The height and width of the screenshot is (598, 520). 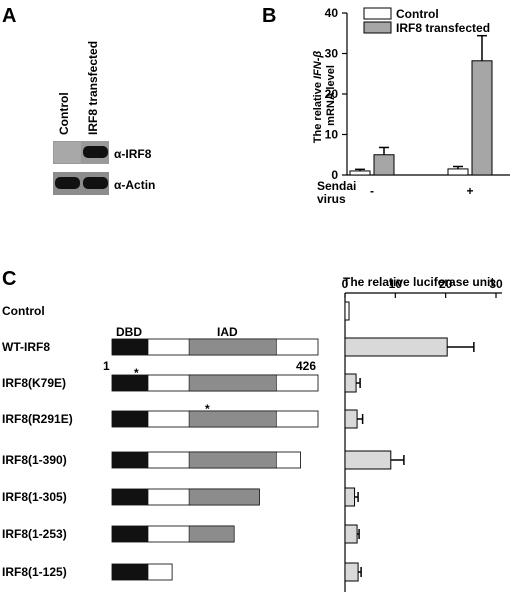 I want to click on band-irf8-transfected, so click(x=95, y=152).